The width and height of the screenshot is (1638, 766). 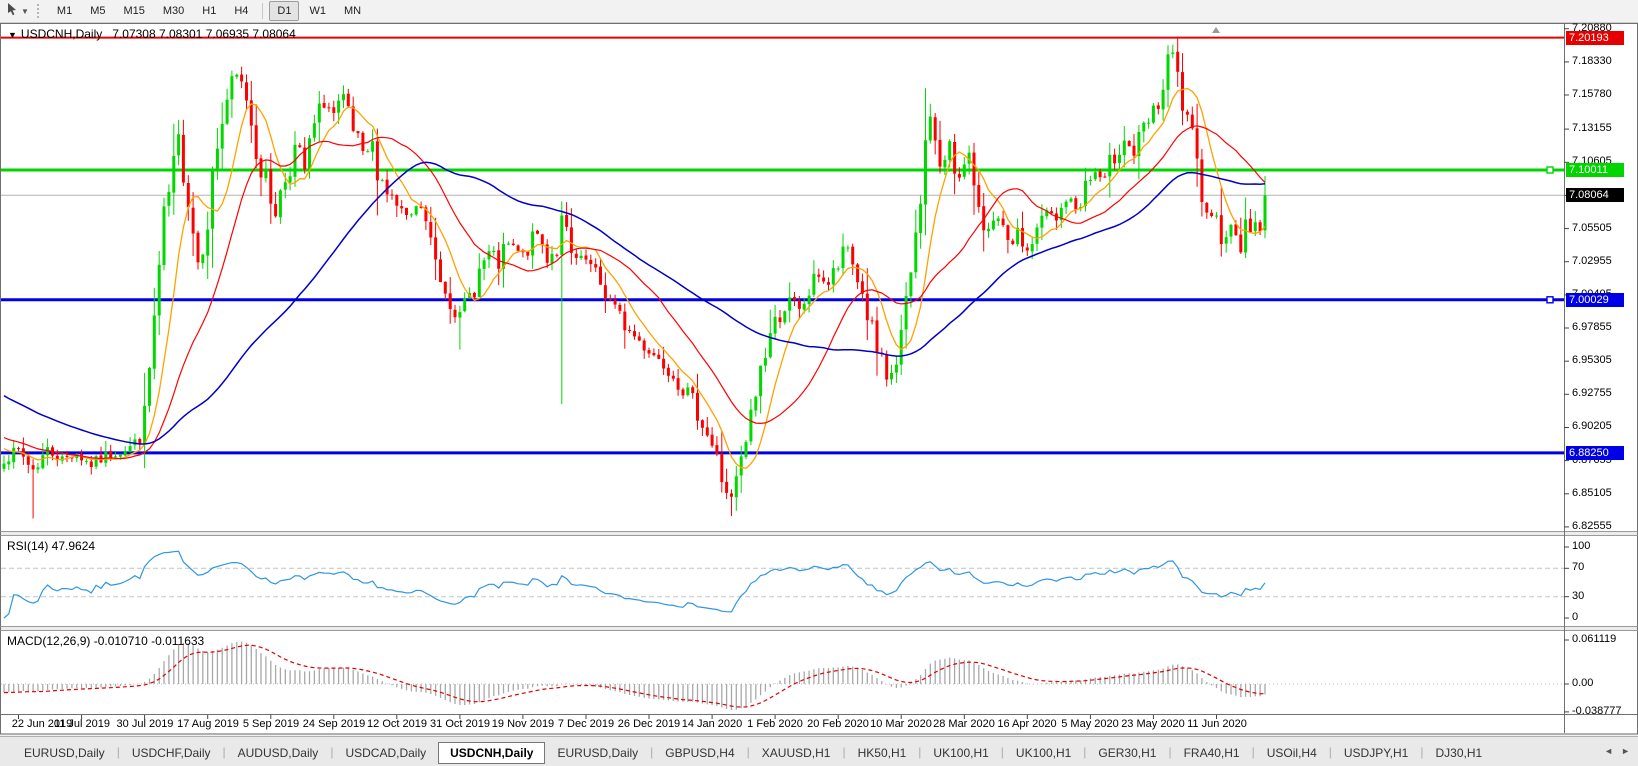 I want to click on chart-tab-hk50-h1: HK50,H1, so click(x=882, y=752).